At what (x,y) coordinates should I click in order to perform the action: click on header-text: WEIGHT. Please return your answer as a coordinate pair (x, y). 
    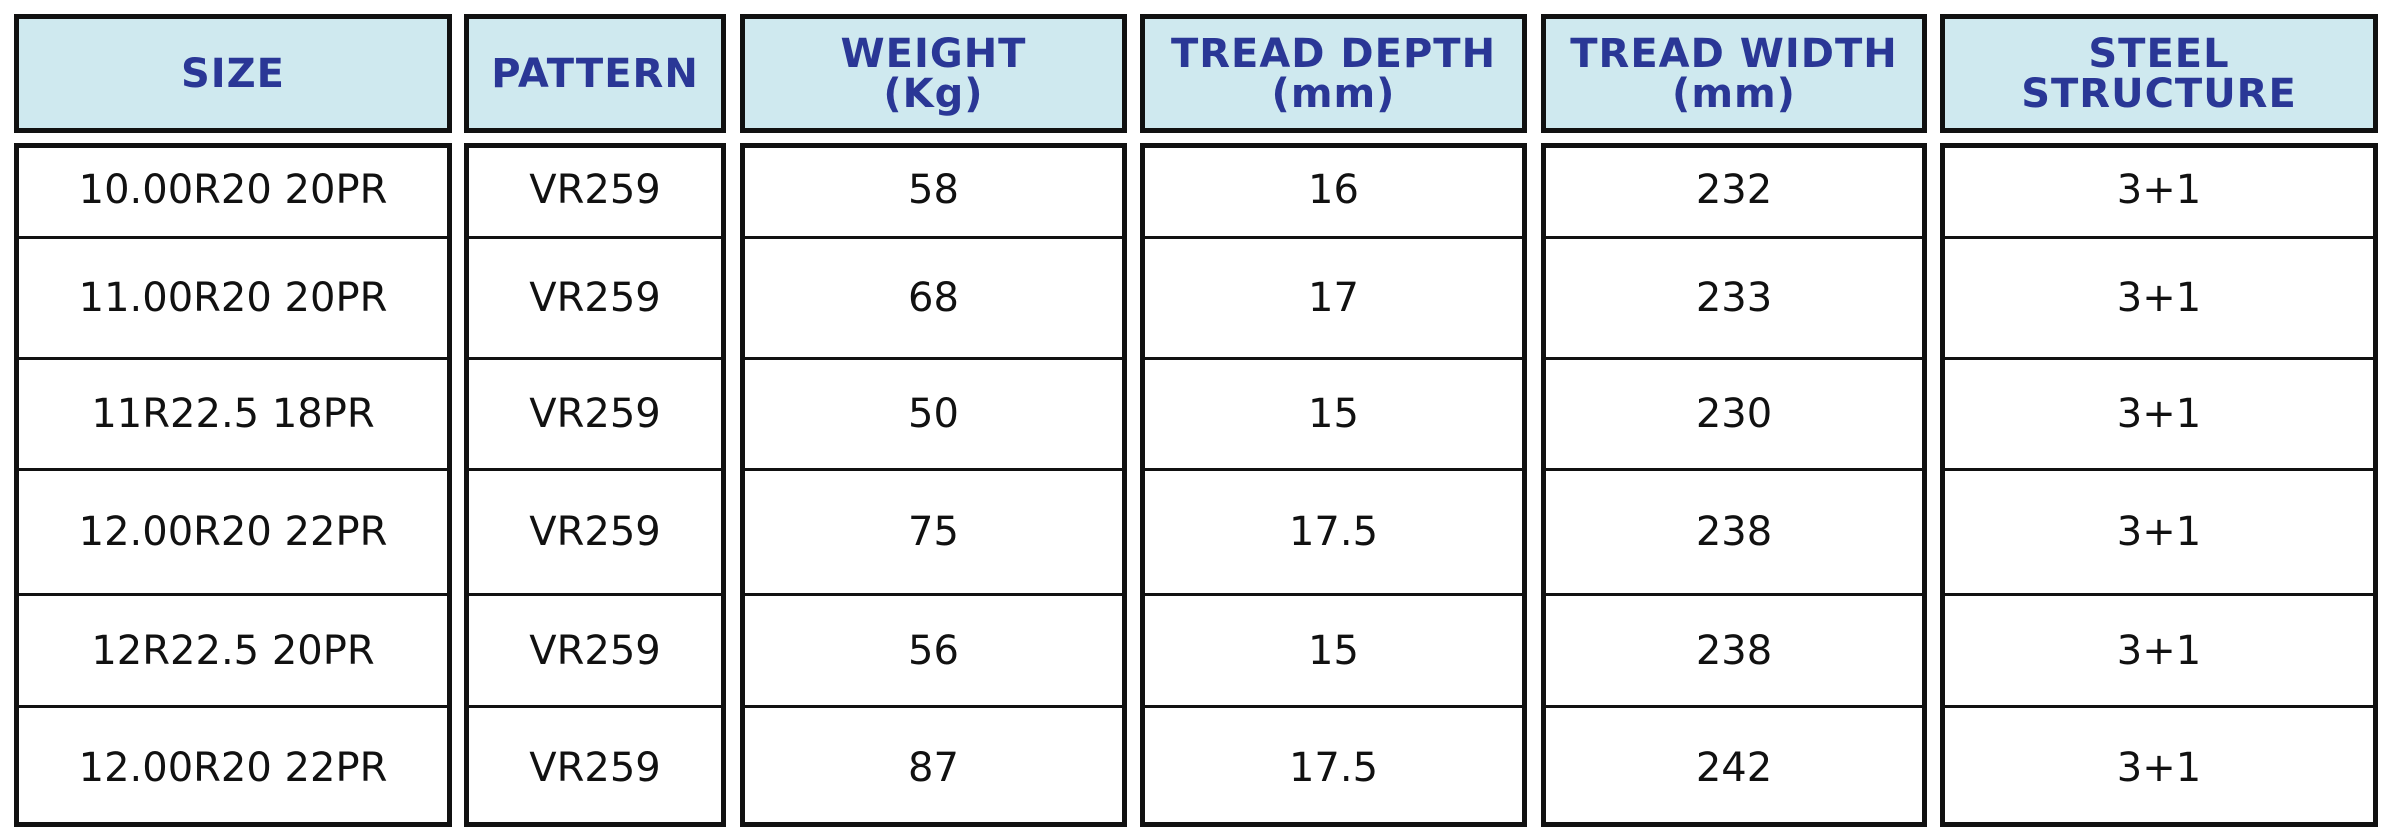
    Looking at the image, I should click on (933, 53).